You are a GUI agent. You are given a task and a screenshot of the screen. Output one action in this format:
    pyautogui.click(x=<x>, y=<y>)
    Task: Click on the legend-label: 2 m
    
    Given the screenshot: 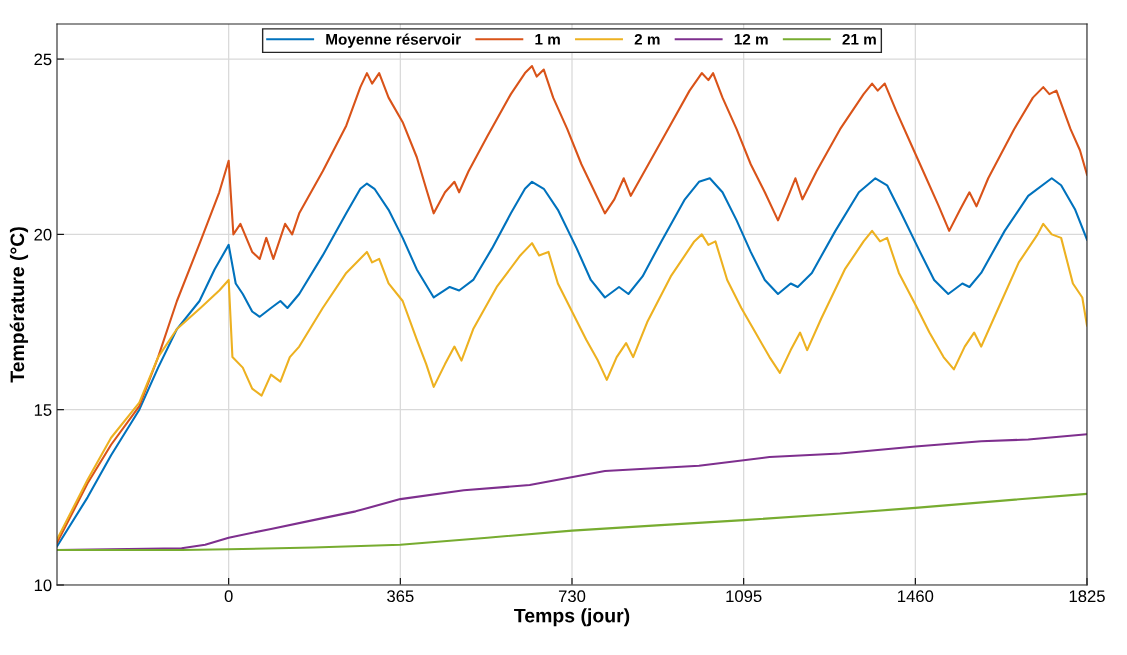 What is the action you would take?
    pyautogui.click(x=647, y=39)
    